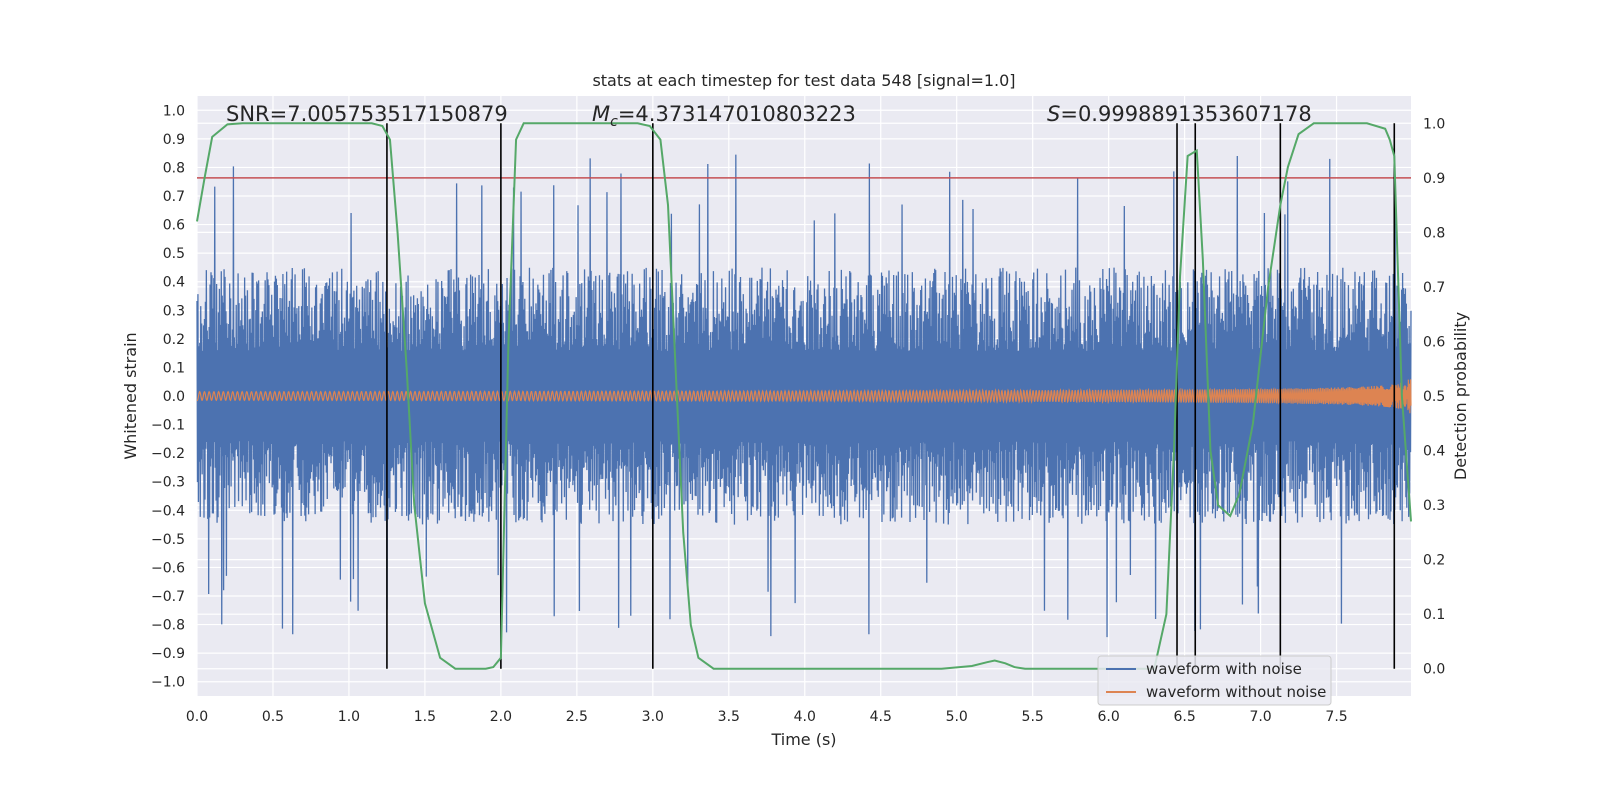  What do you see at coordinates (168, 597) in the screenshot?
I see `y-left-tick-label: −0.7` at bounding box center [168, 597].